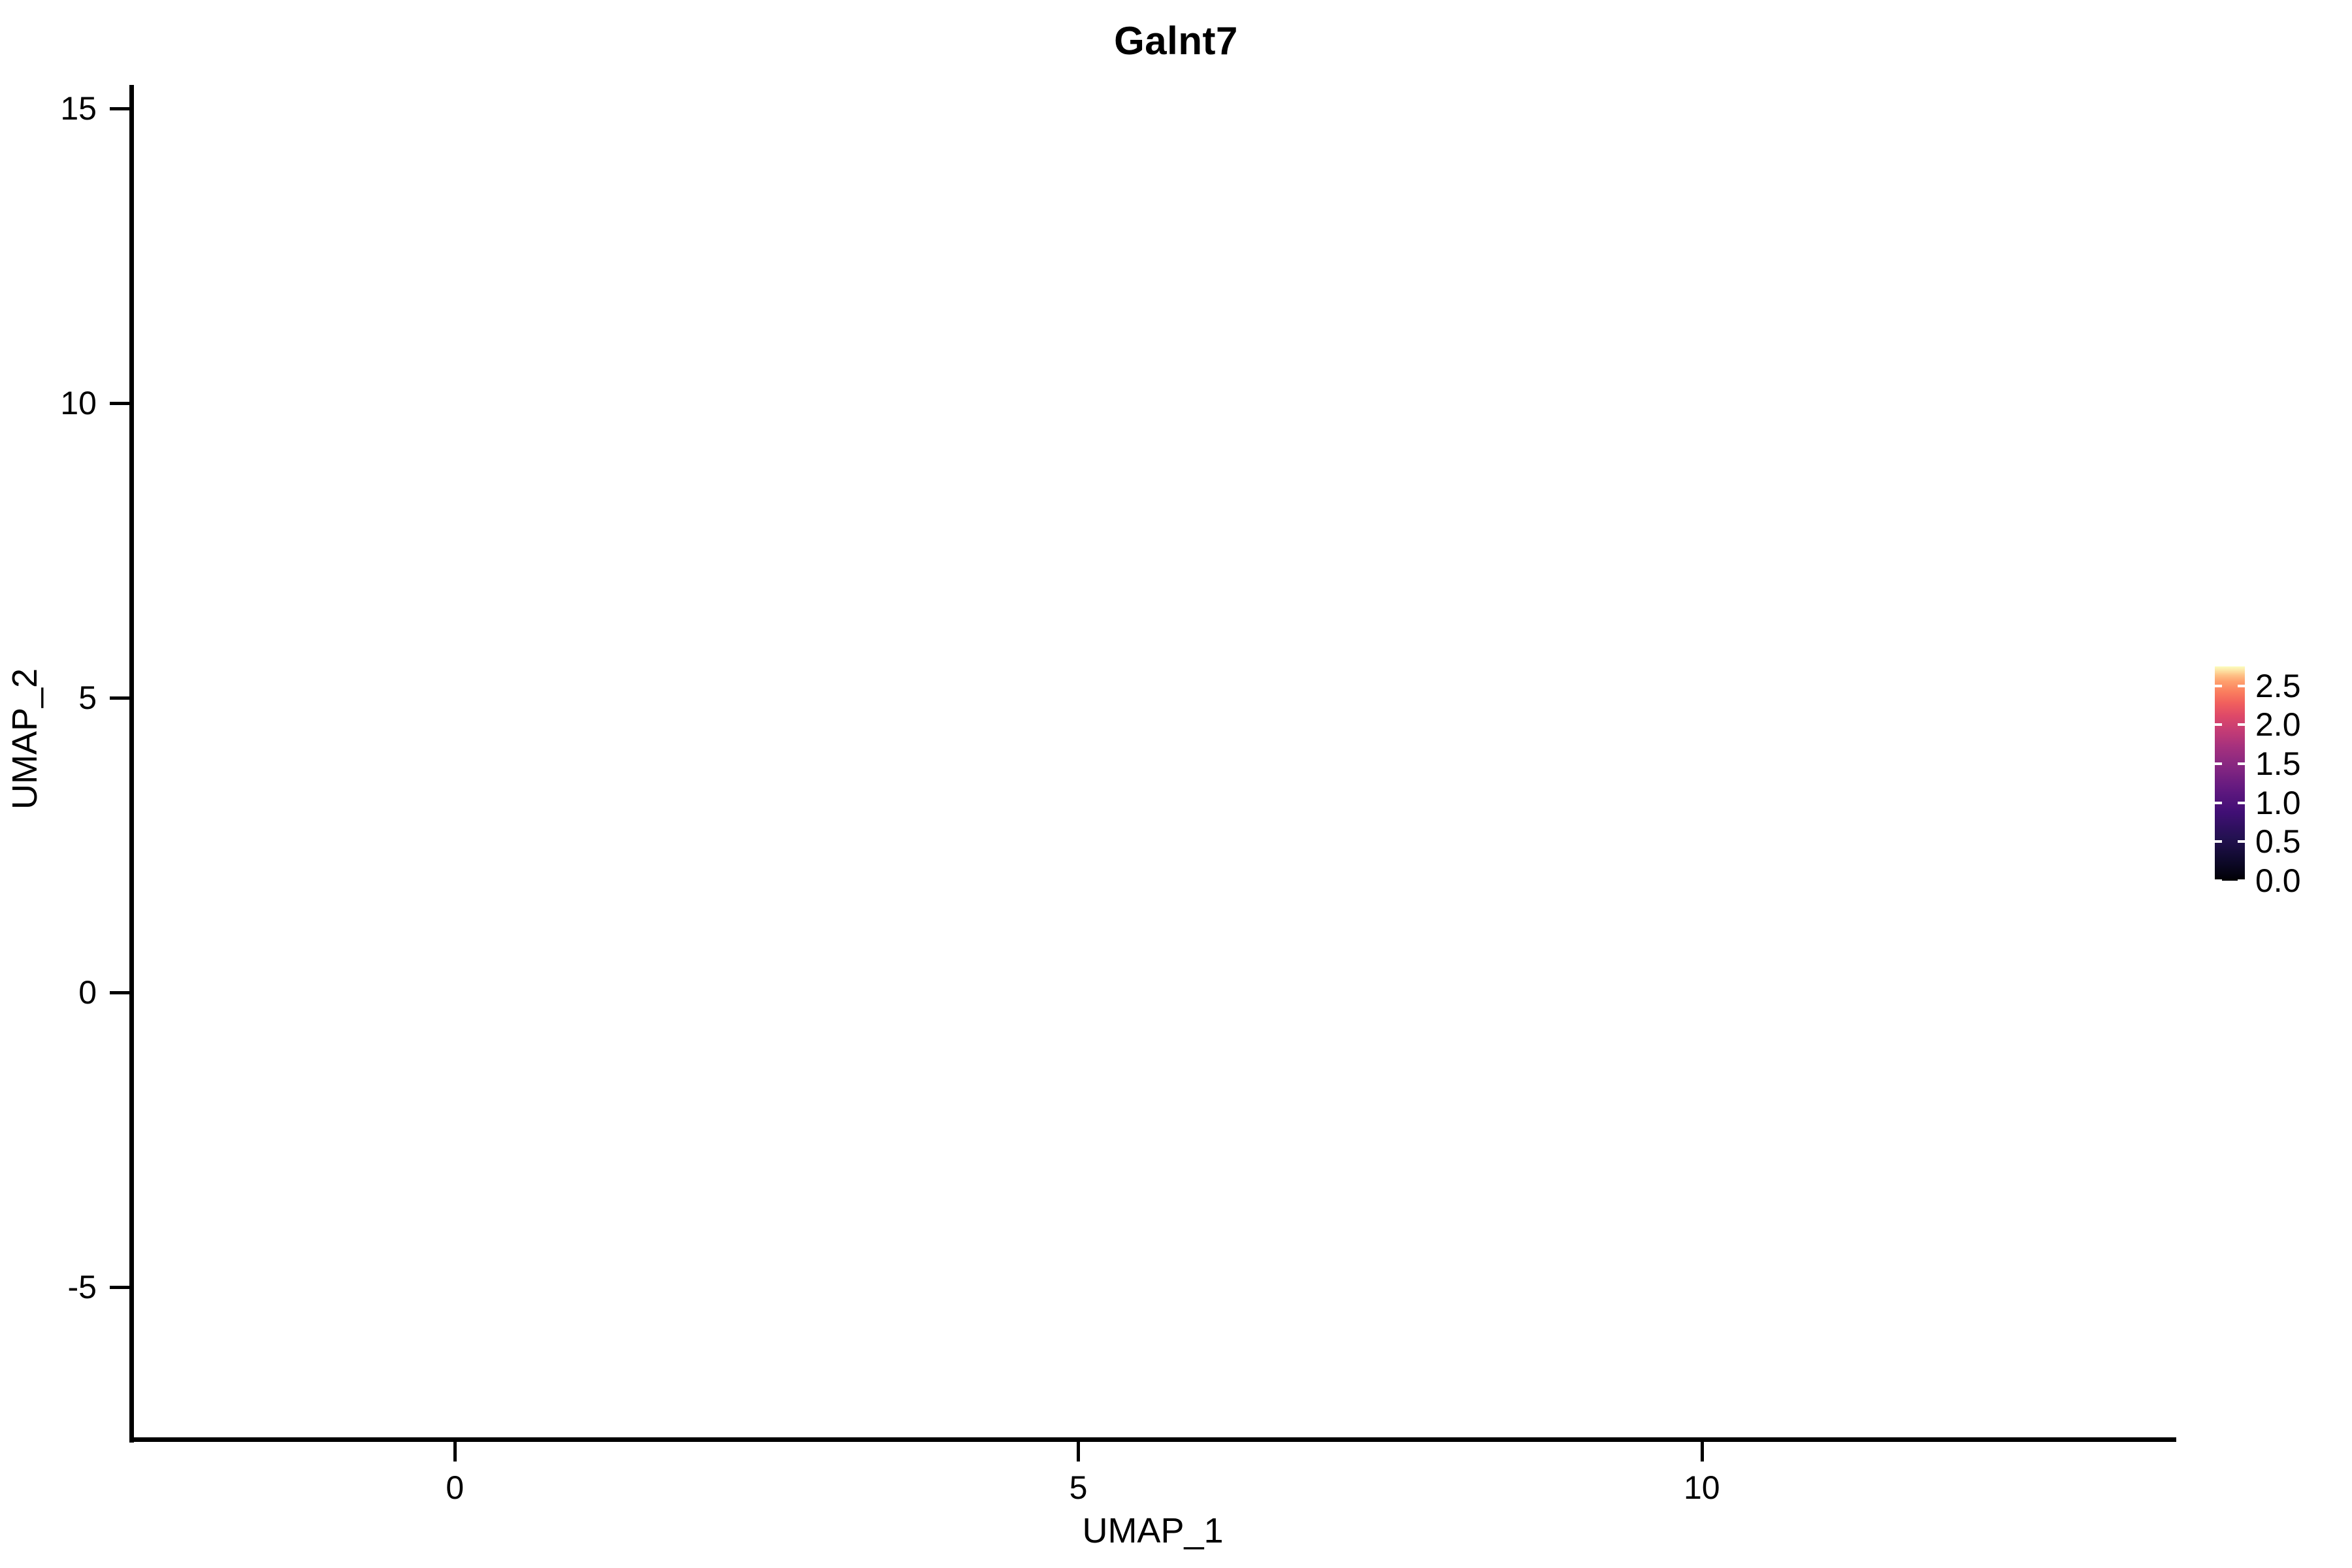 Image resolution: width=2352 pixels, height=1568 pixels. What do you see at coordinates (2278, 724) in the screenshot?
I see `colorbar-tick-label: 2.0` at bounding box center [2278, 724].